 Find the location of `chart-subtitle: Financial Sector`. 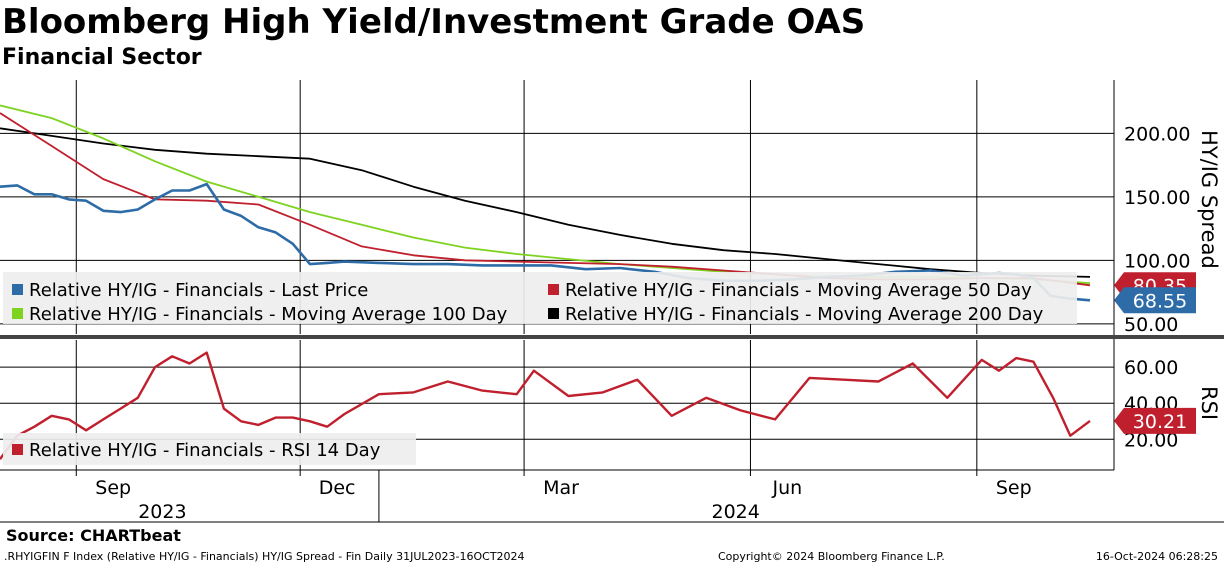

chart-subtitle: Financial Sector is located at coordinates (102, 57).